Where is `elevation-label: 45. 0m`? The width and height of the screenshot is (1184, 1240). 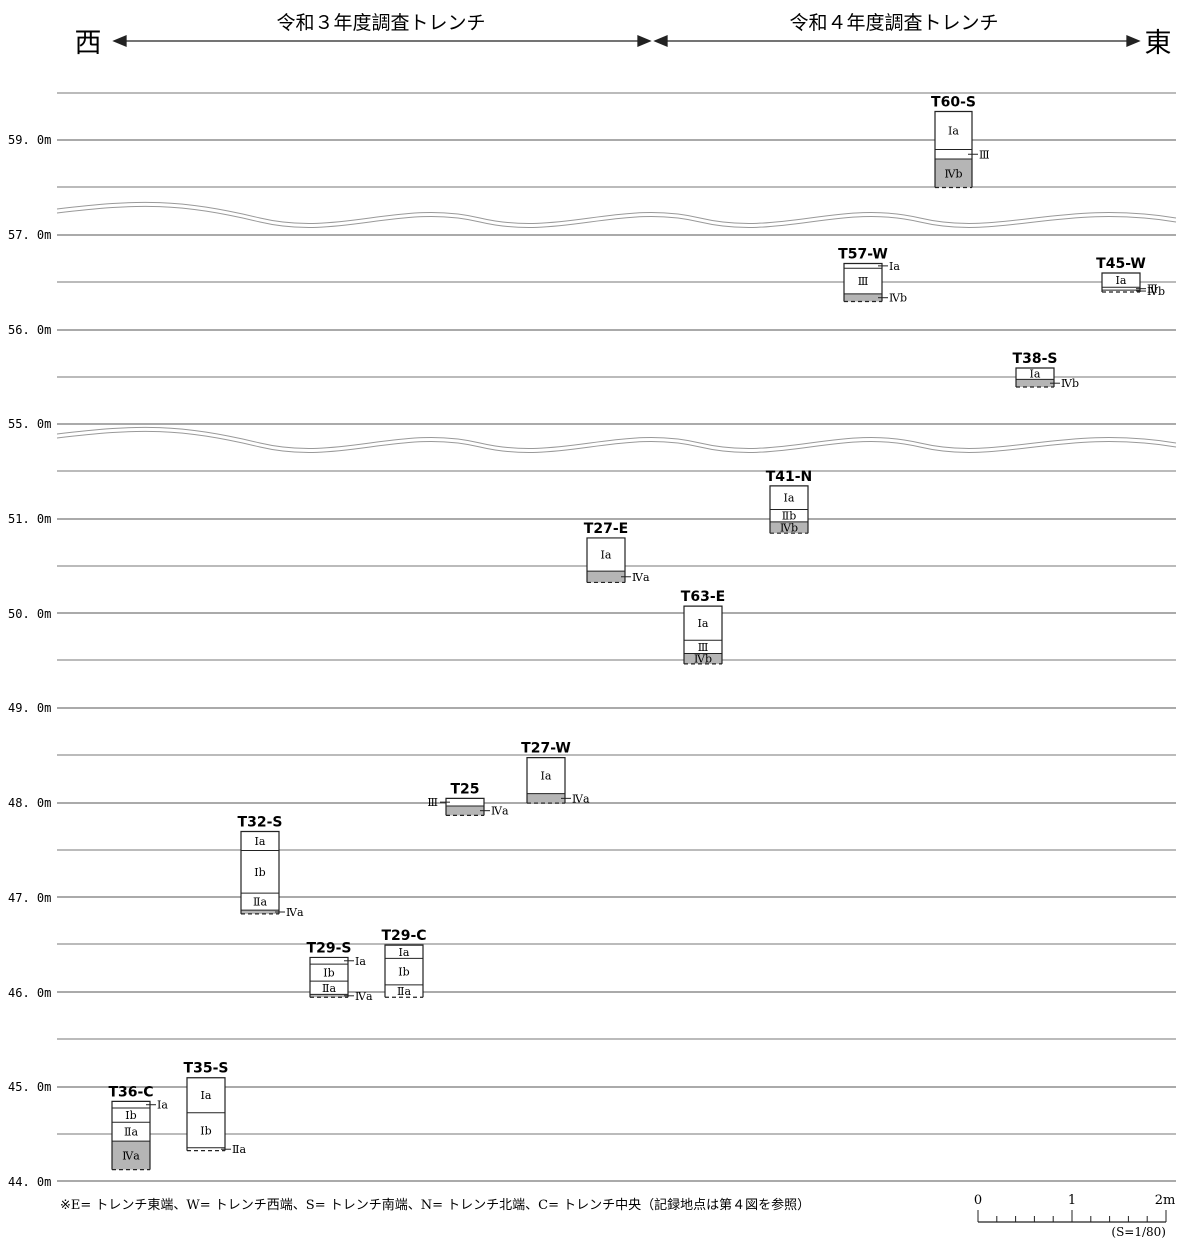 elevation-label: 45. 0m is located at coordinates (29, 1087).